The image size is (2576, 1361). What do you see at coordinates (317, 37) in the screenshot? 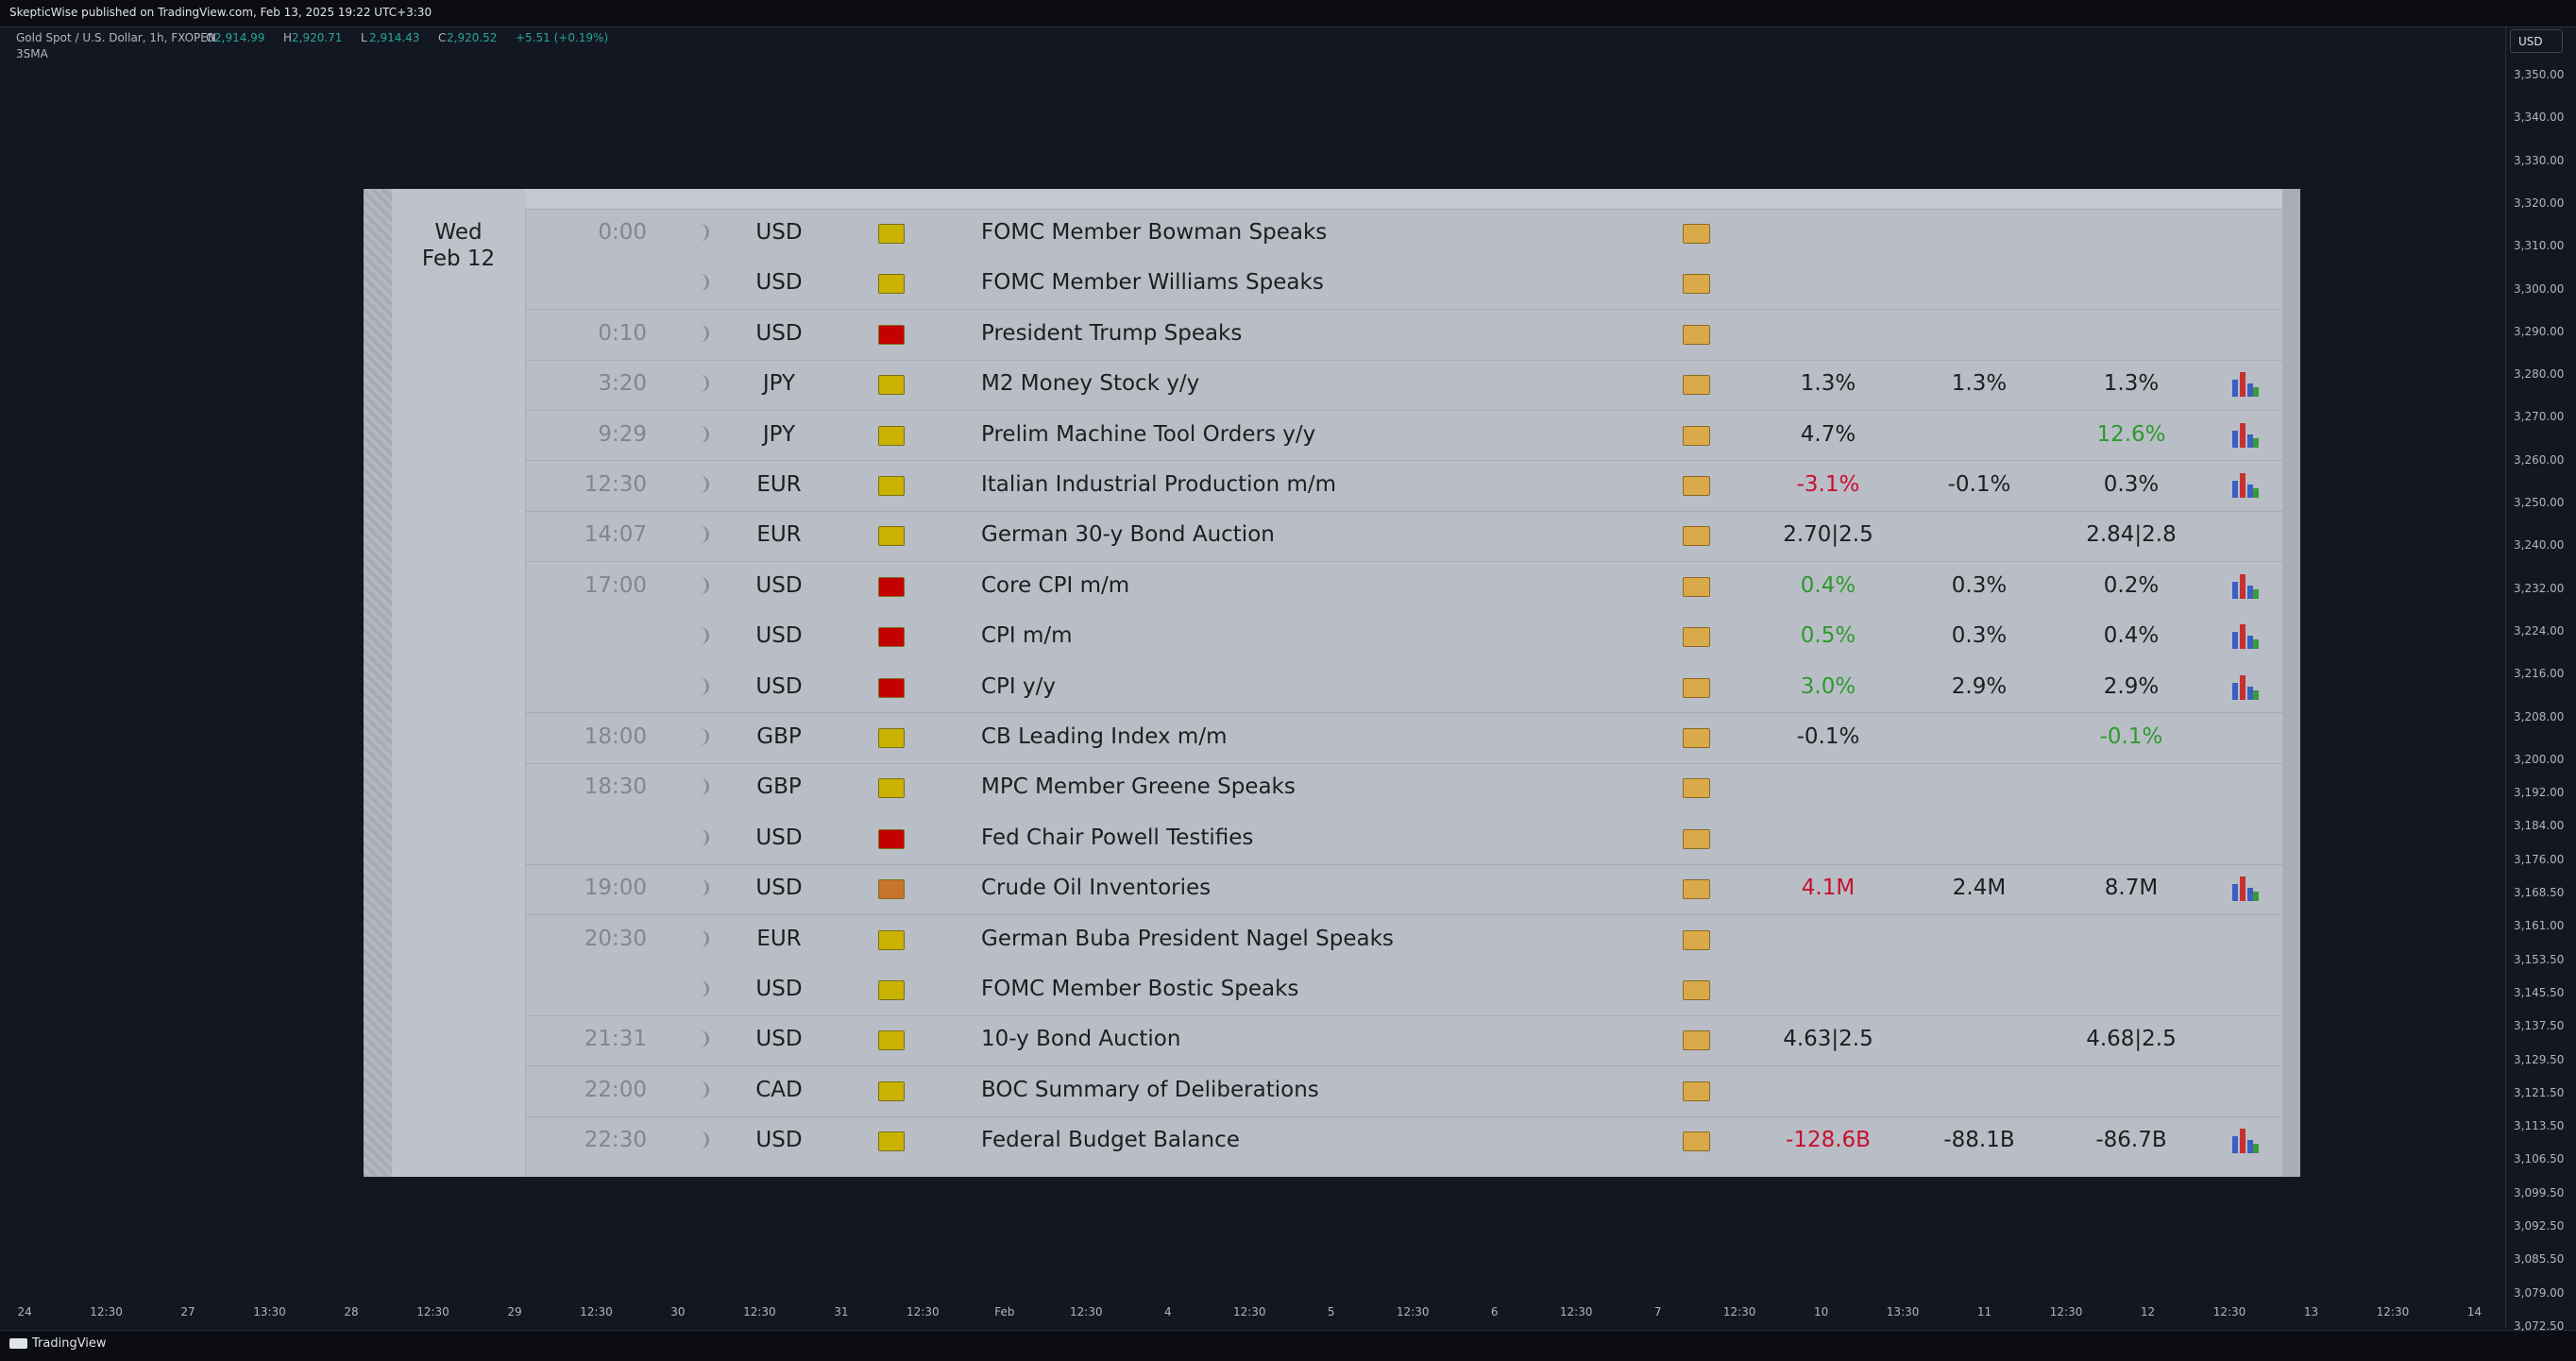
I see `ohlc-value: 2,920.71` at bounding box center [317, 37].